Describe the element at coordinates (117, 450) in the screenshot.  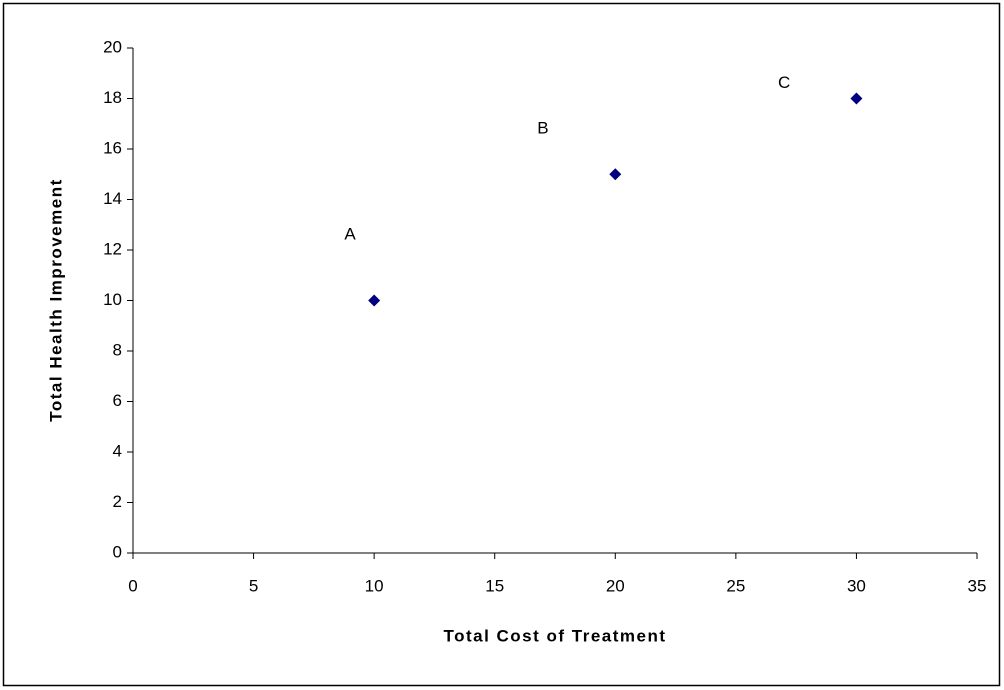
I see `y-tick-label: 4` at that location.